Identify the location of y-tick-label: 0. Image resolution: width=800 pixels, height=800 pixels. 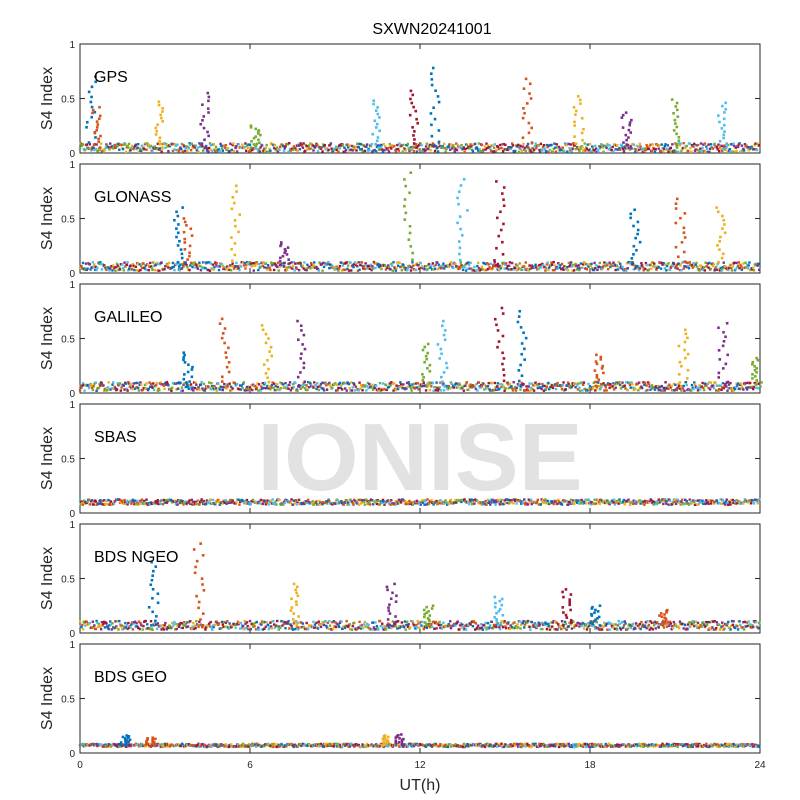
(72, 274).